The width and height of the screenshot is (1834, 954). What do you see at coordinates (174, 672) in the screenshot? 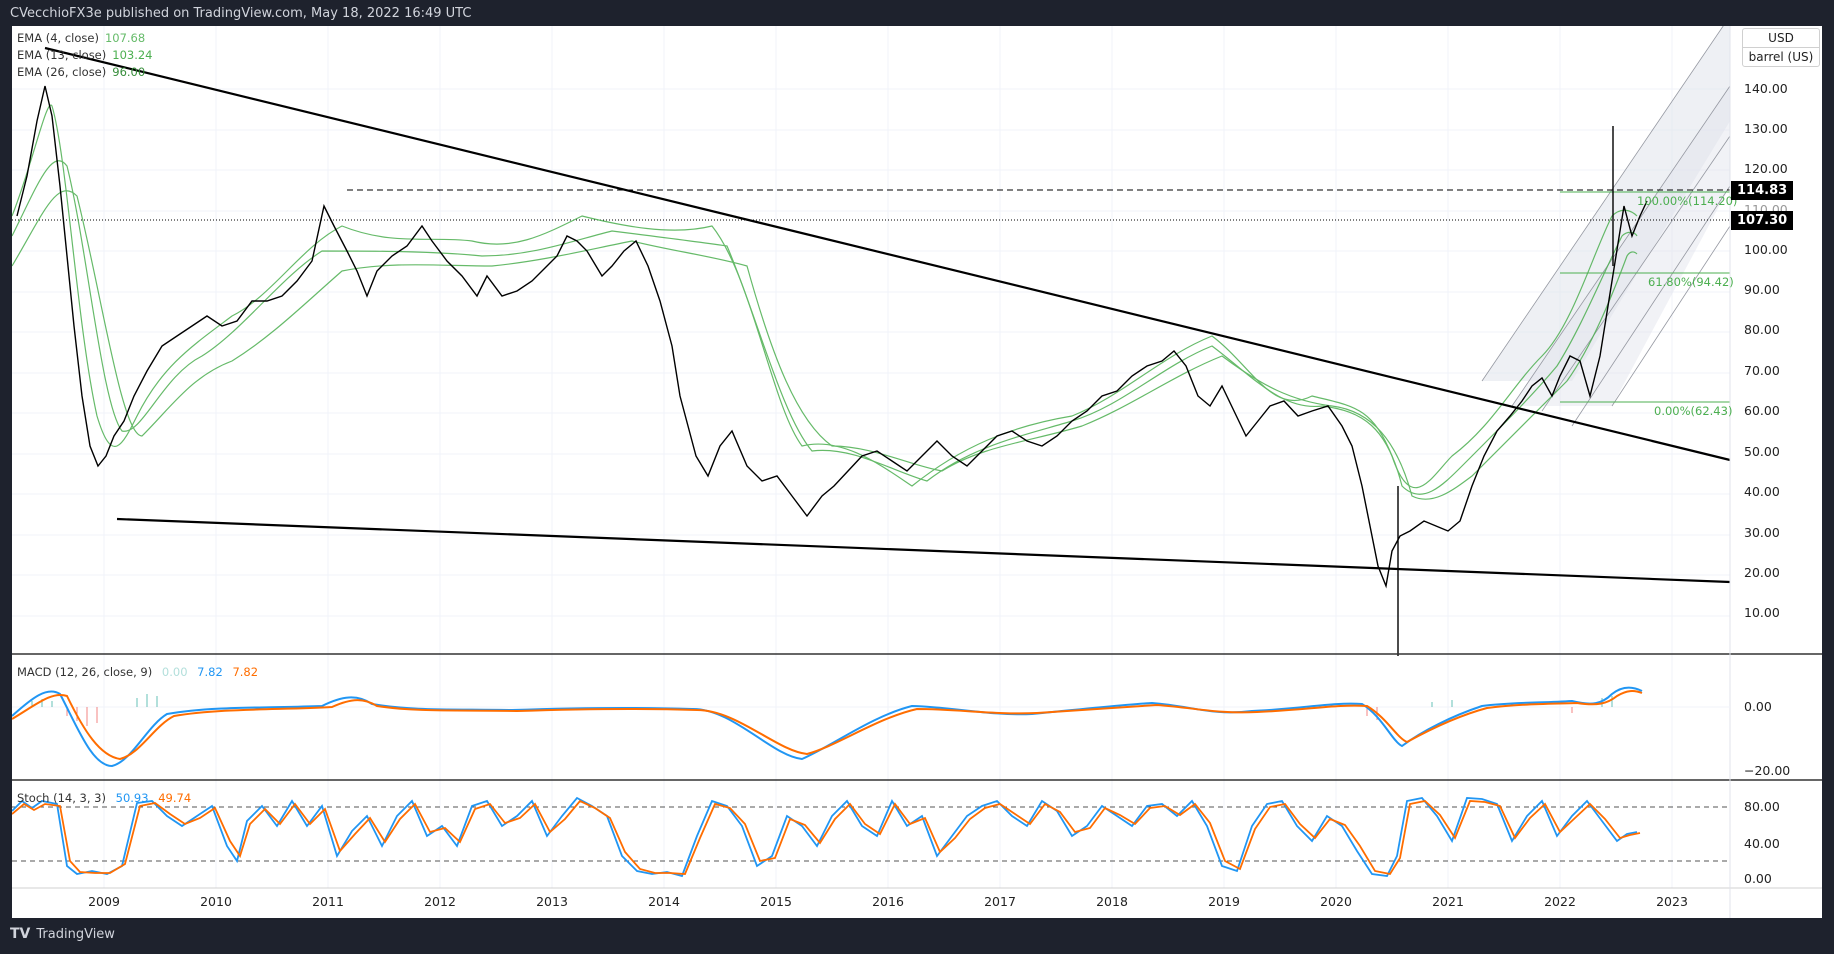
I see `macd-hist-value: 0.00` at bounding box center [174, 672].